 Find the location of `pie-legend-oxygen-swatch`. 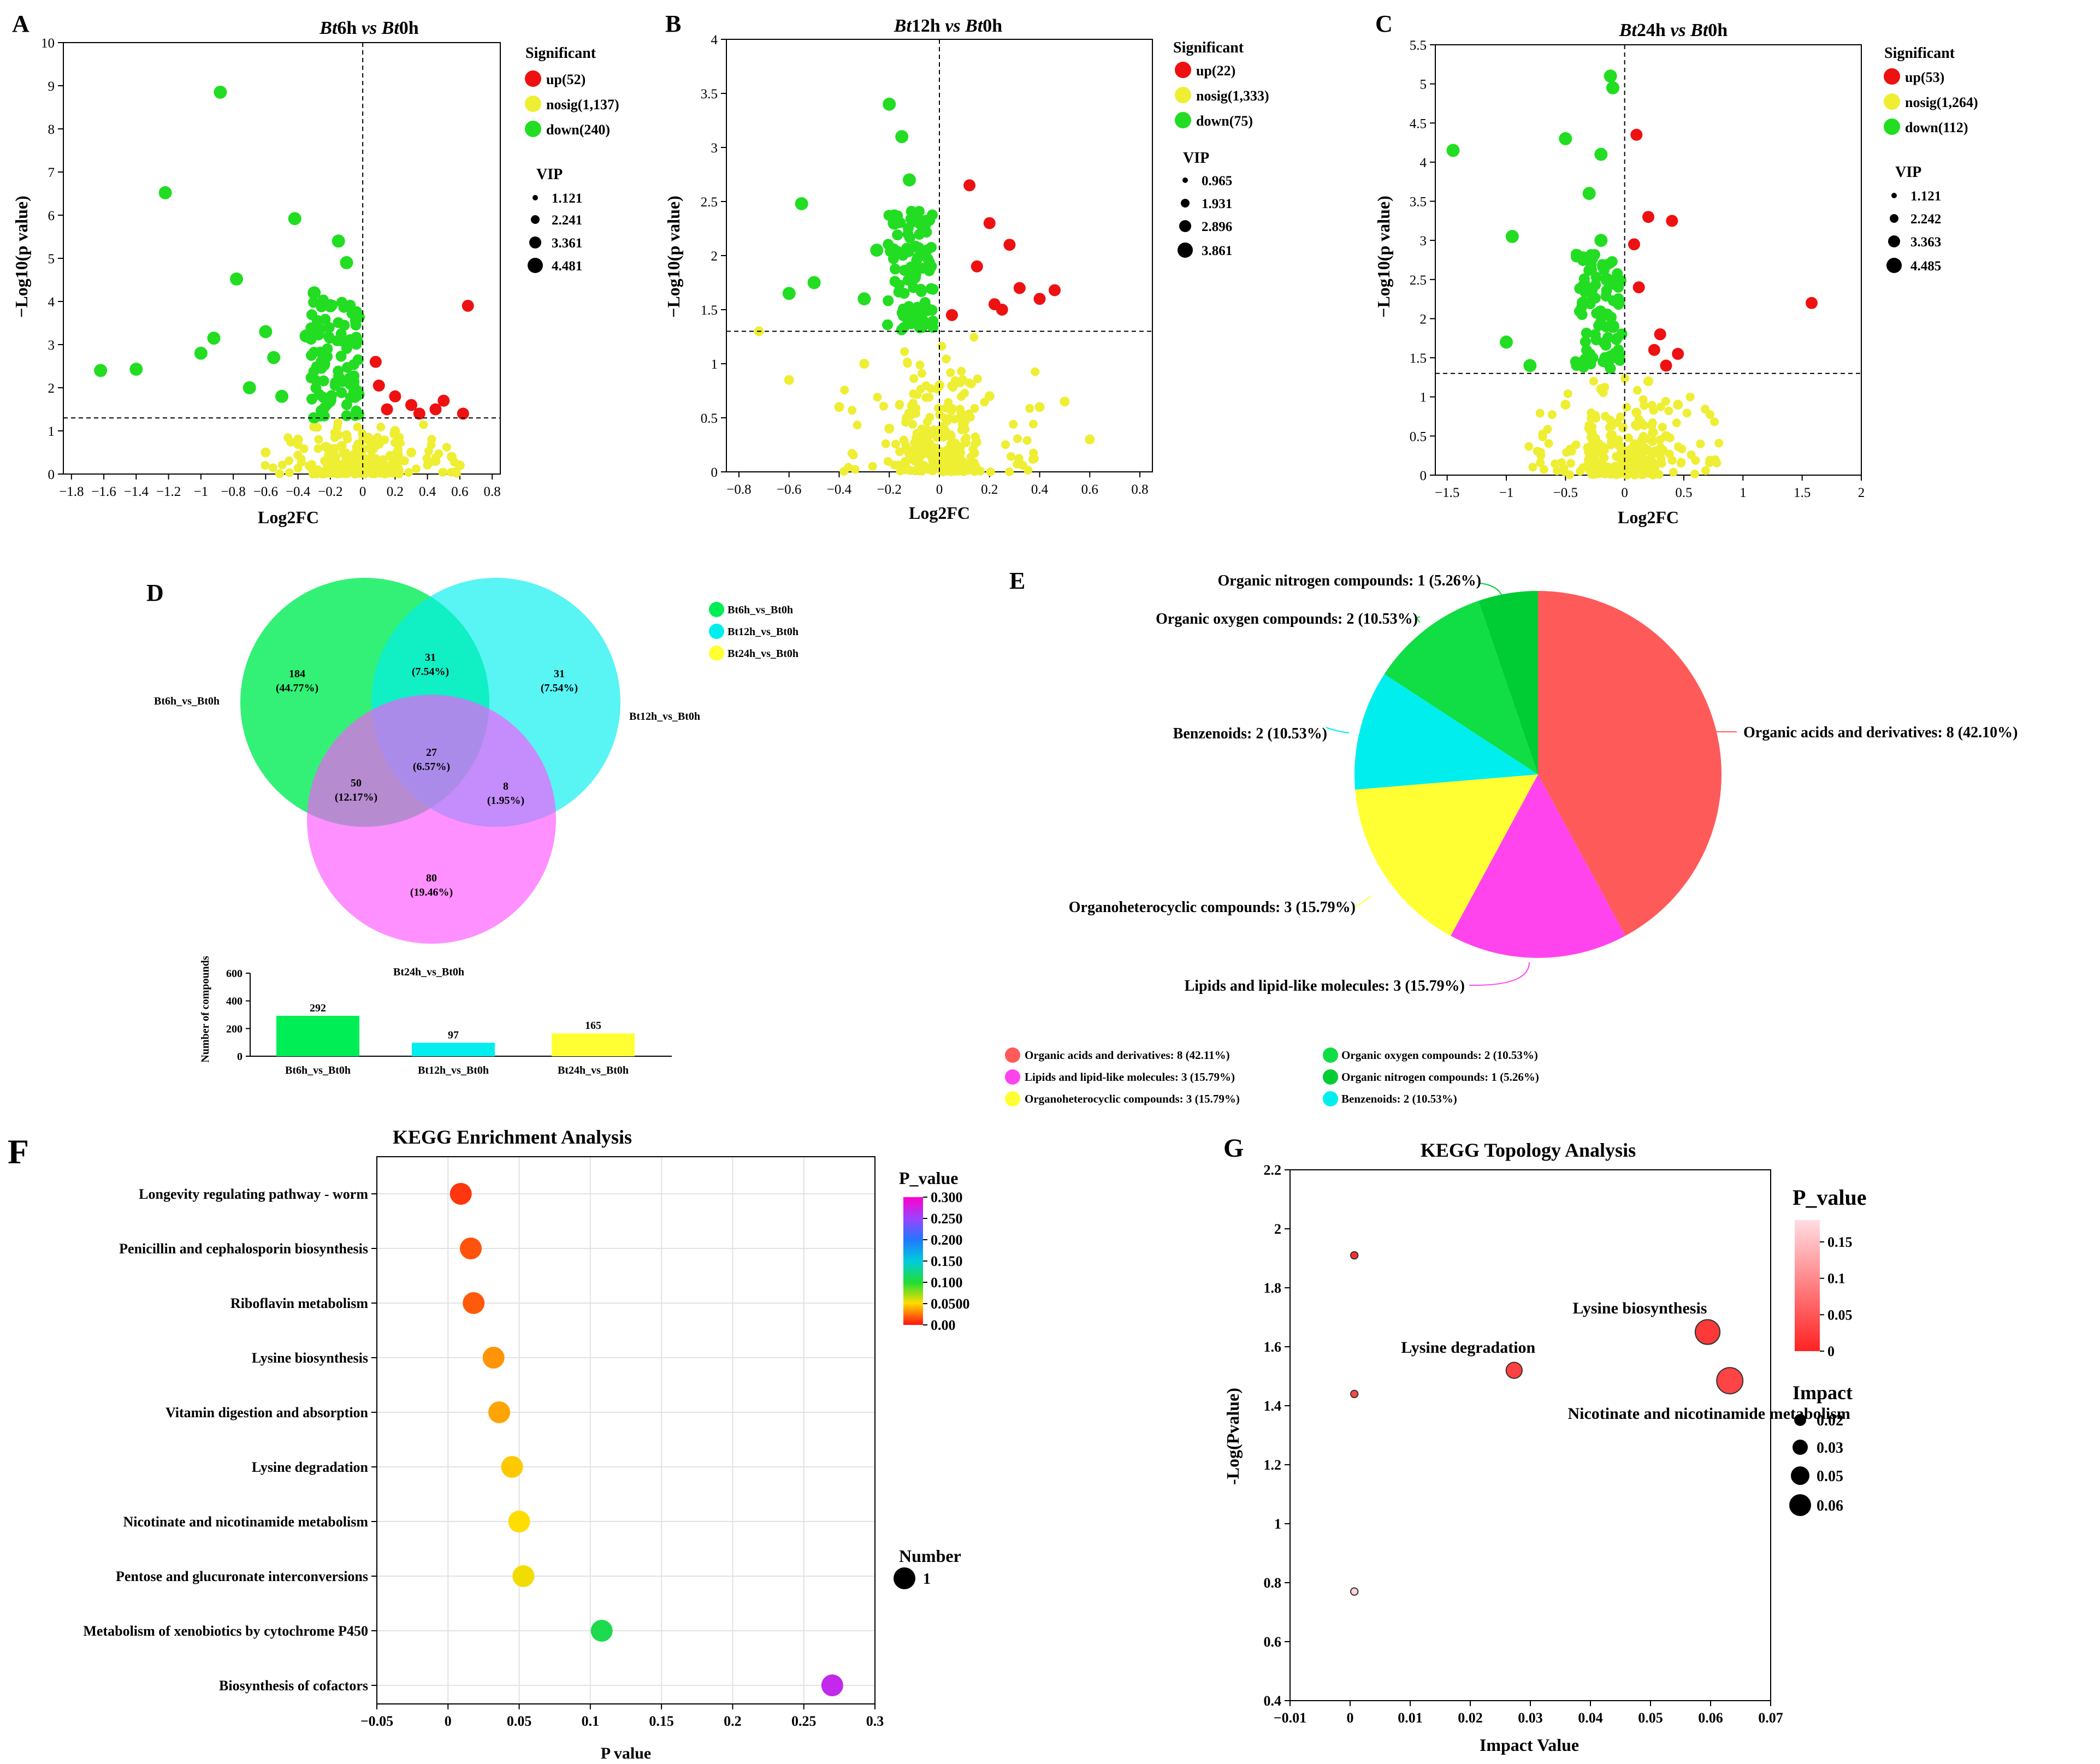

pie-legend-oxygen-swatch is located at coordinates (1330, 1055).